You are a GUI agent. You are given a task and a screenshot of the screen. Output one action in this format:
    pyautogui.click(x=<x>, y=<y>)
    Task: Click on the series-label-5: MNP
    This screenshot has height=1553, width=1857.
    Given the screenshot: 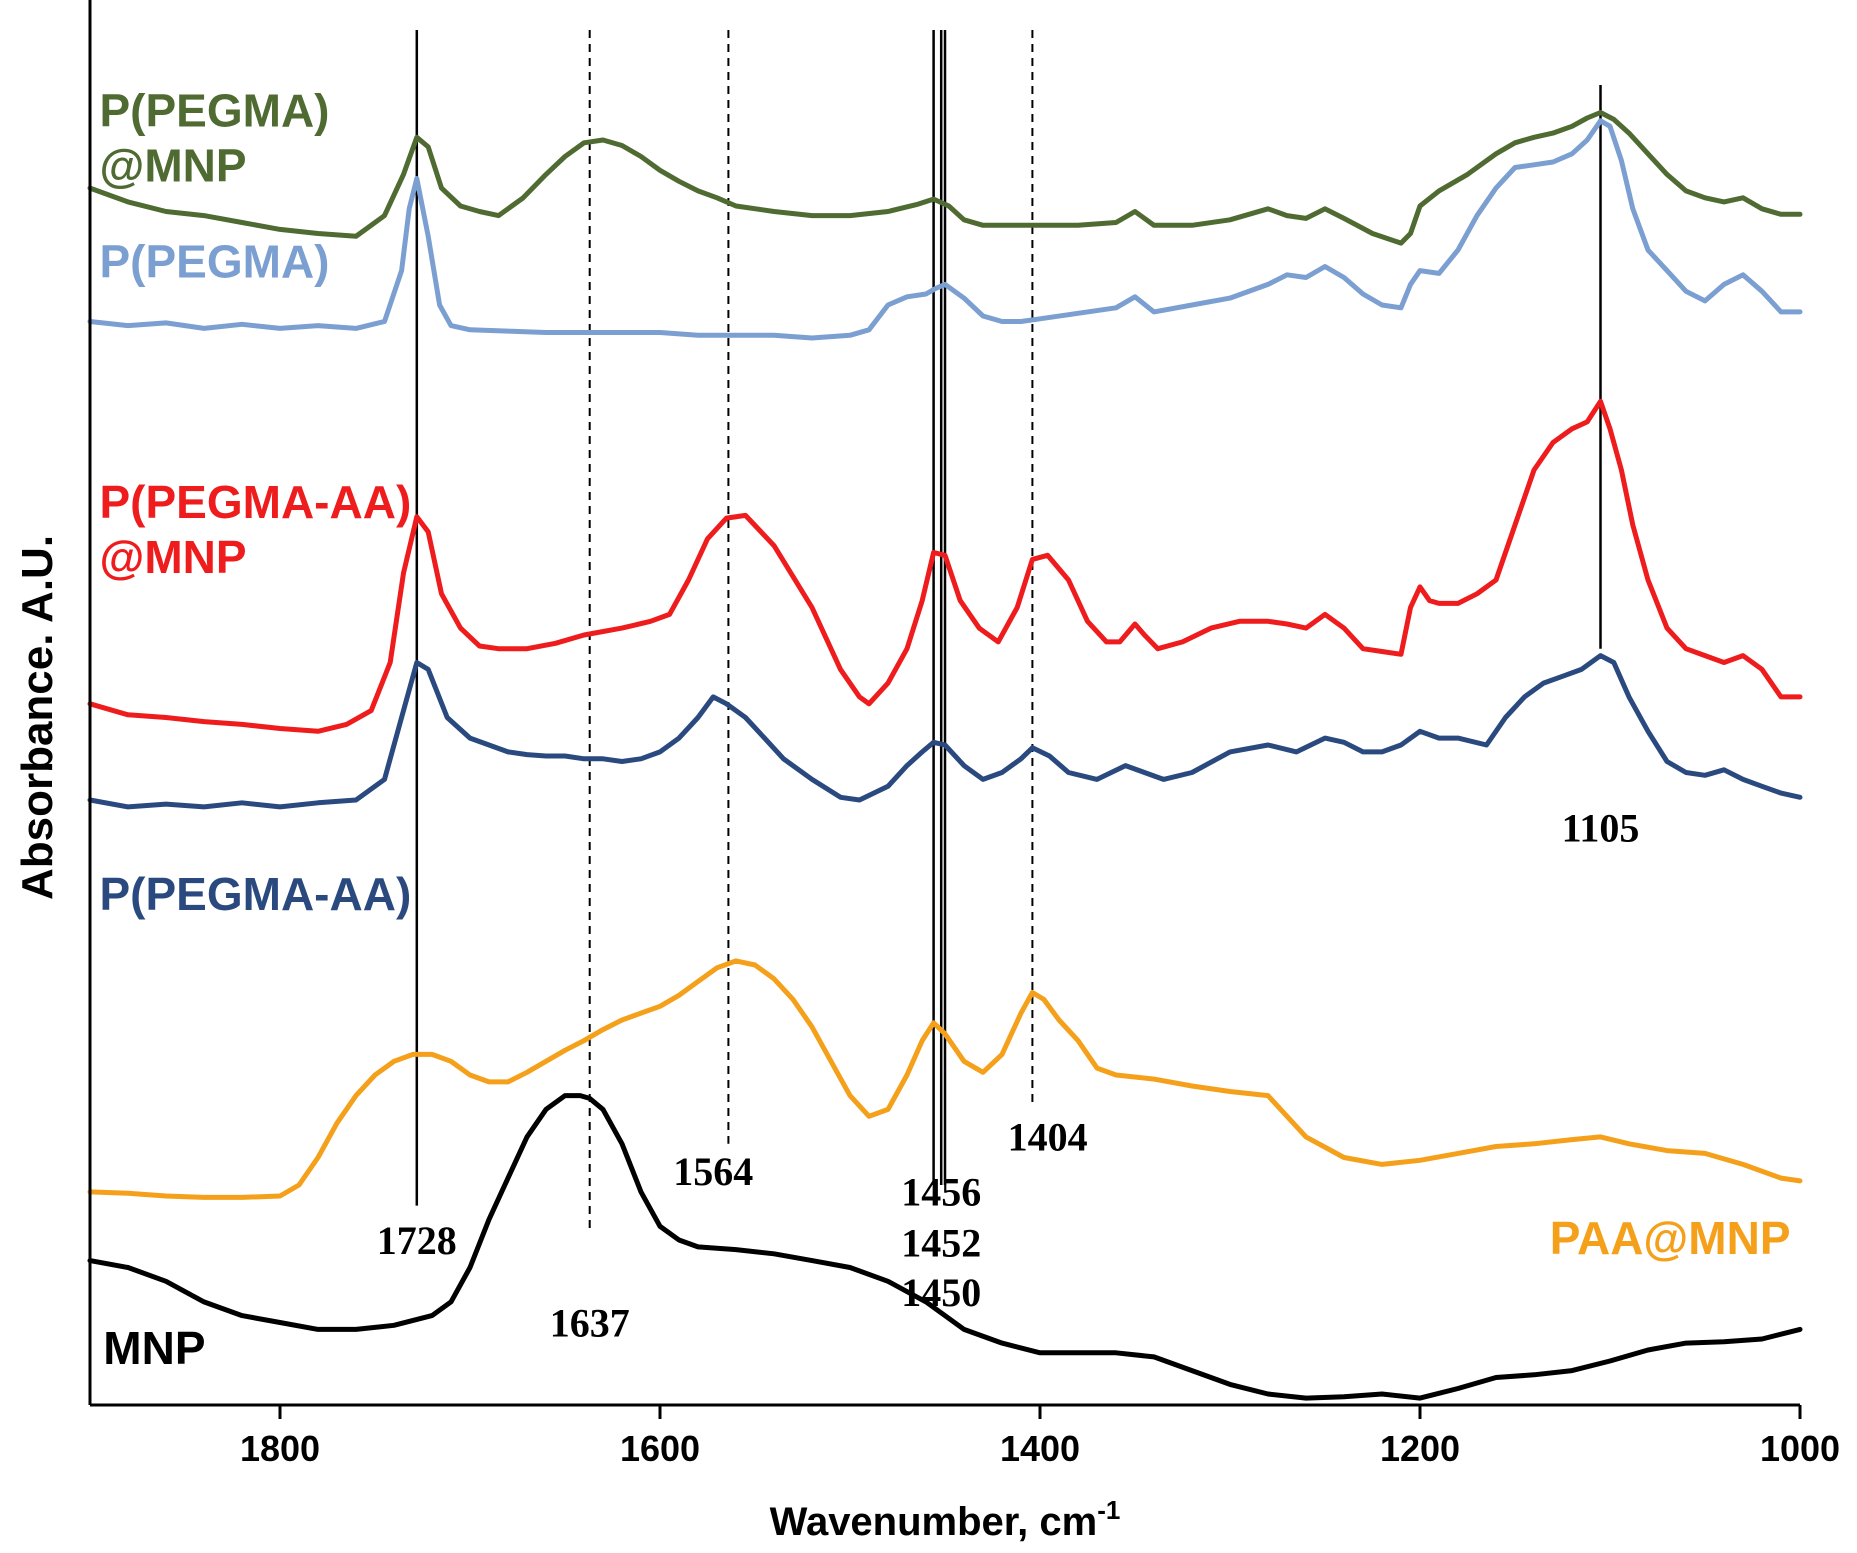 What is the action you would take?
    pyautogui.click(x=154, y=1348)
    